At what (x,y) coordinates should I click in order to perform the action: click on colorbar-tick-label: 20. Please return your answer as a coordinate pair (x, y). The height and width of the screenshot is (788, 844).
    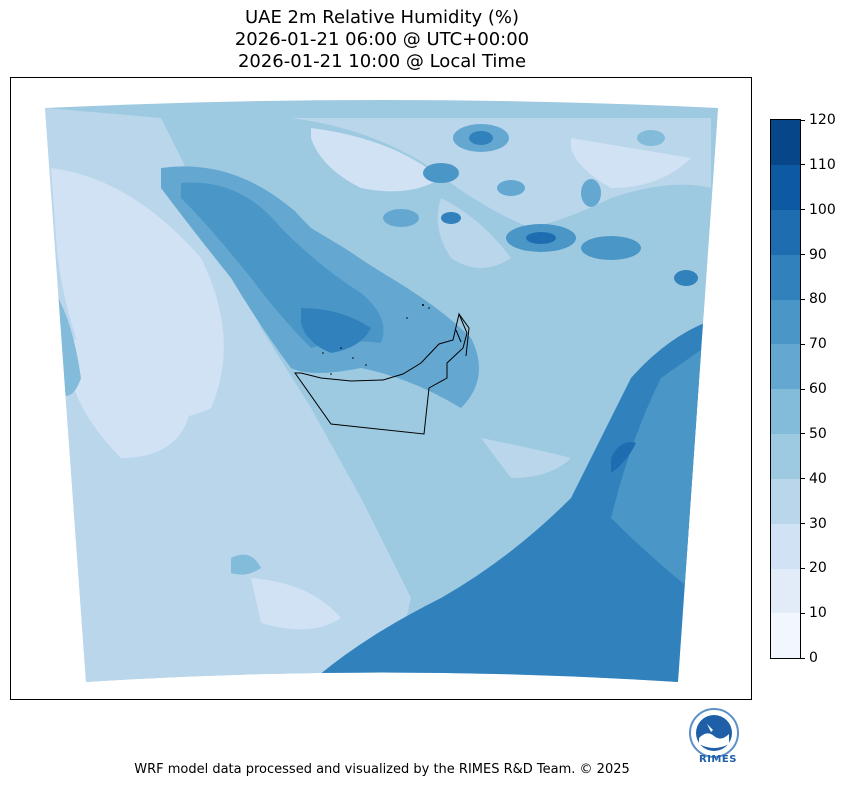
    Looking at the image, I should click on (818, 568).